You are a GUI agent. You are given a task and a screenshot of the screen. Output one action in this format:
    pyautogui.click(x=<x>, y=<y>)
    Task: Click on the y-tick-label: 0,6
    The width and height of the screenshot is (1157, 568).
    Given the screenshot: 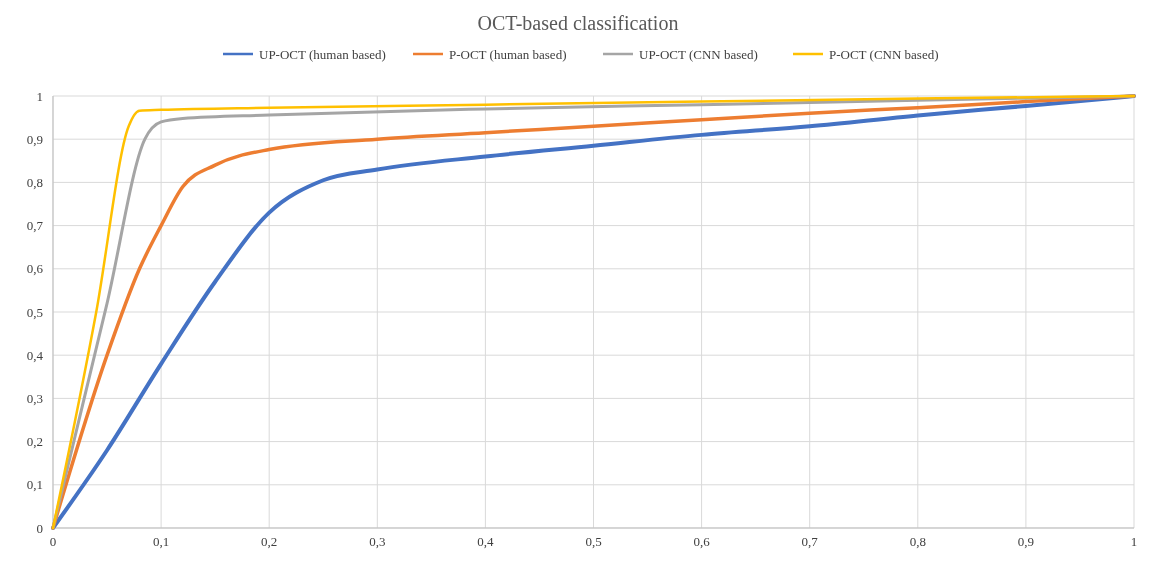 What is the action you would take?
    pyautogui.click(x=35, y=269)
    